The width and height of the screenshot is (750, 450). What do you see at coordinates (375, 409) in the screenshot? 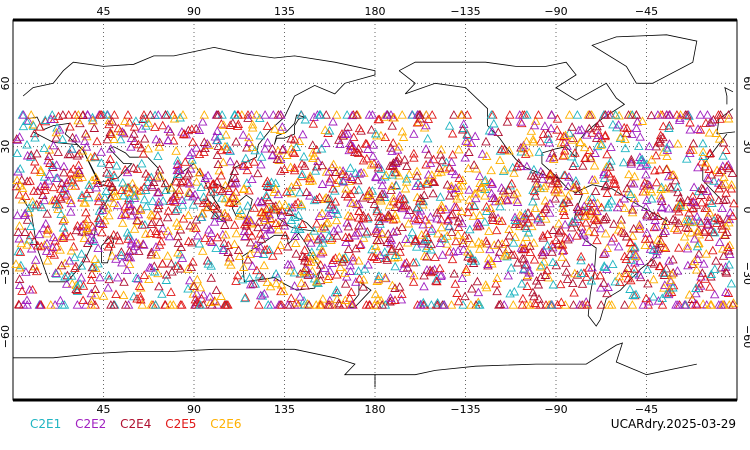
I see `lon-tick-bottom: 180` at bounding box center [375, 409].